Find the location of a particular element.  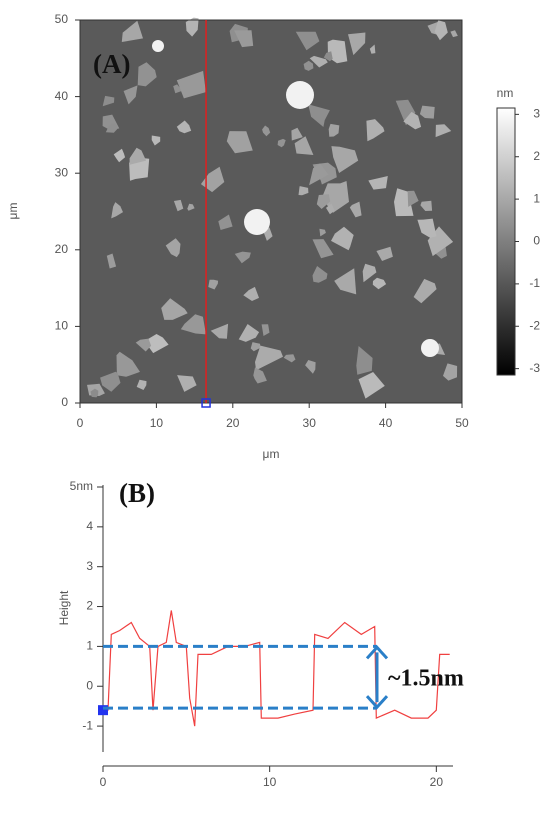

colorbar-tick-label: 0 is located at coordinates (536, 241).